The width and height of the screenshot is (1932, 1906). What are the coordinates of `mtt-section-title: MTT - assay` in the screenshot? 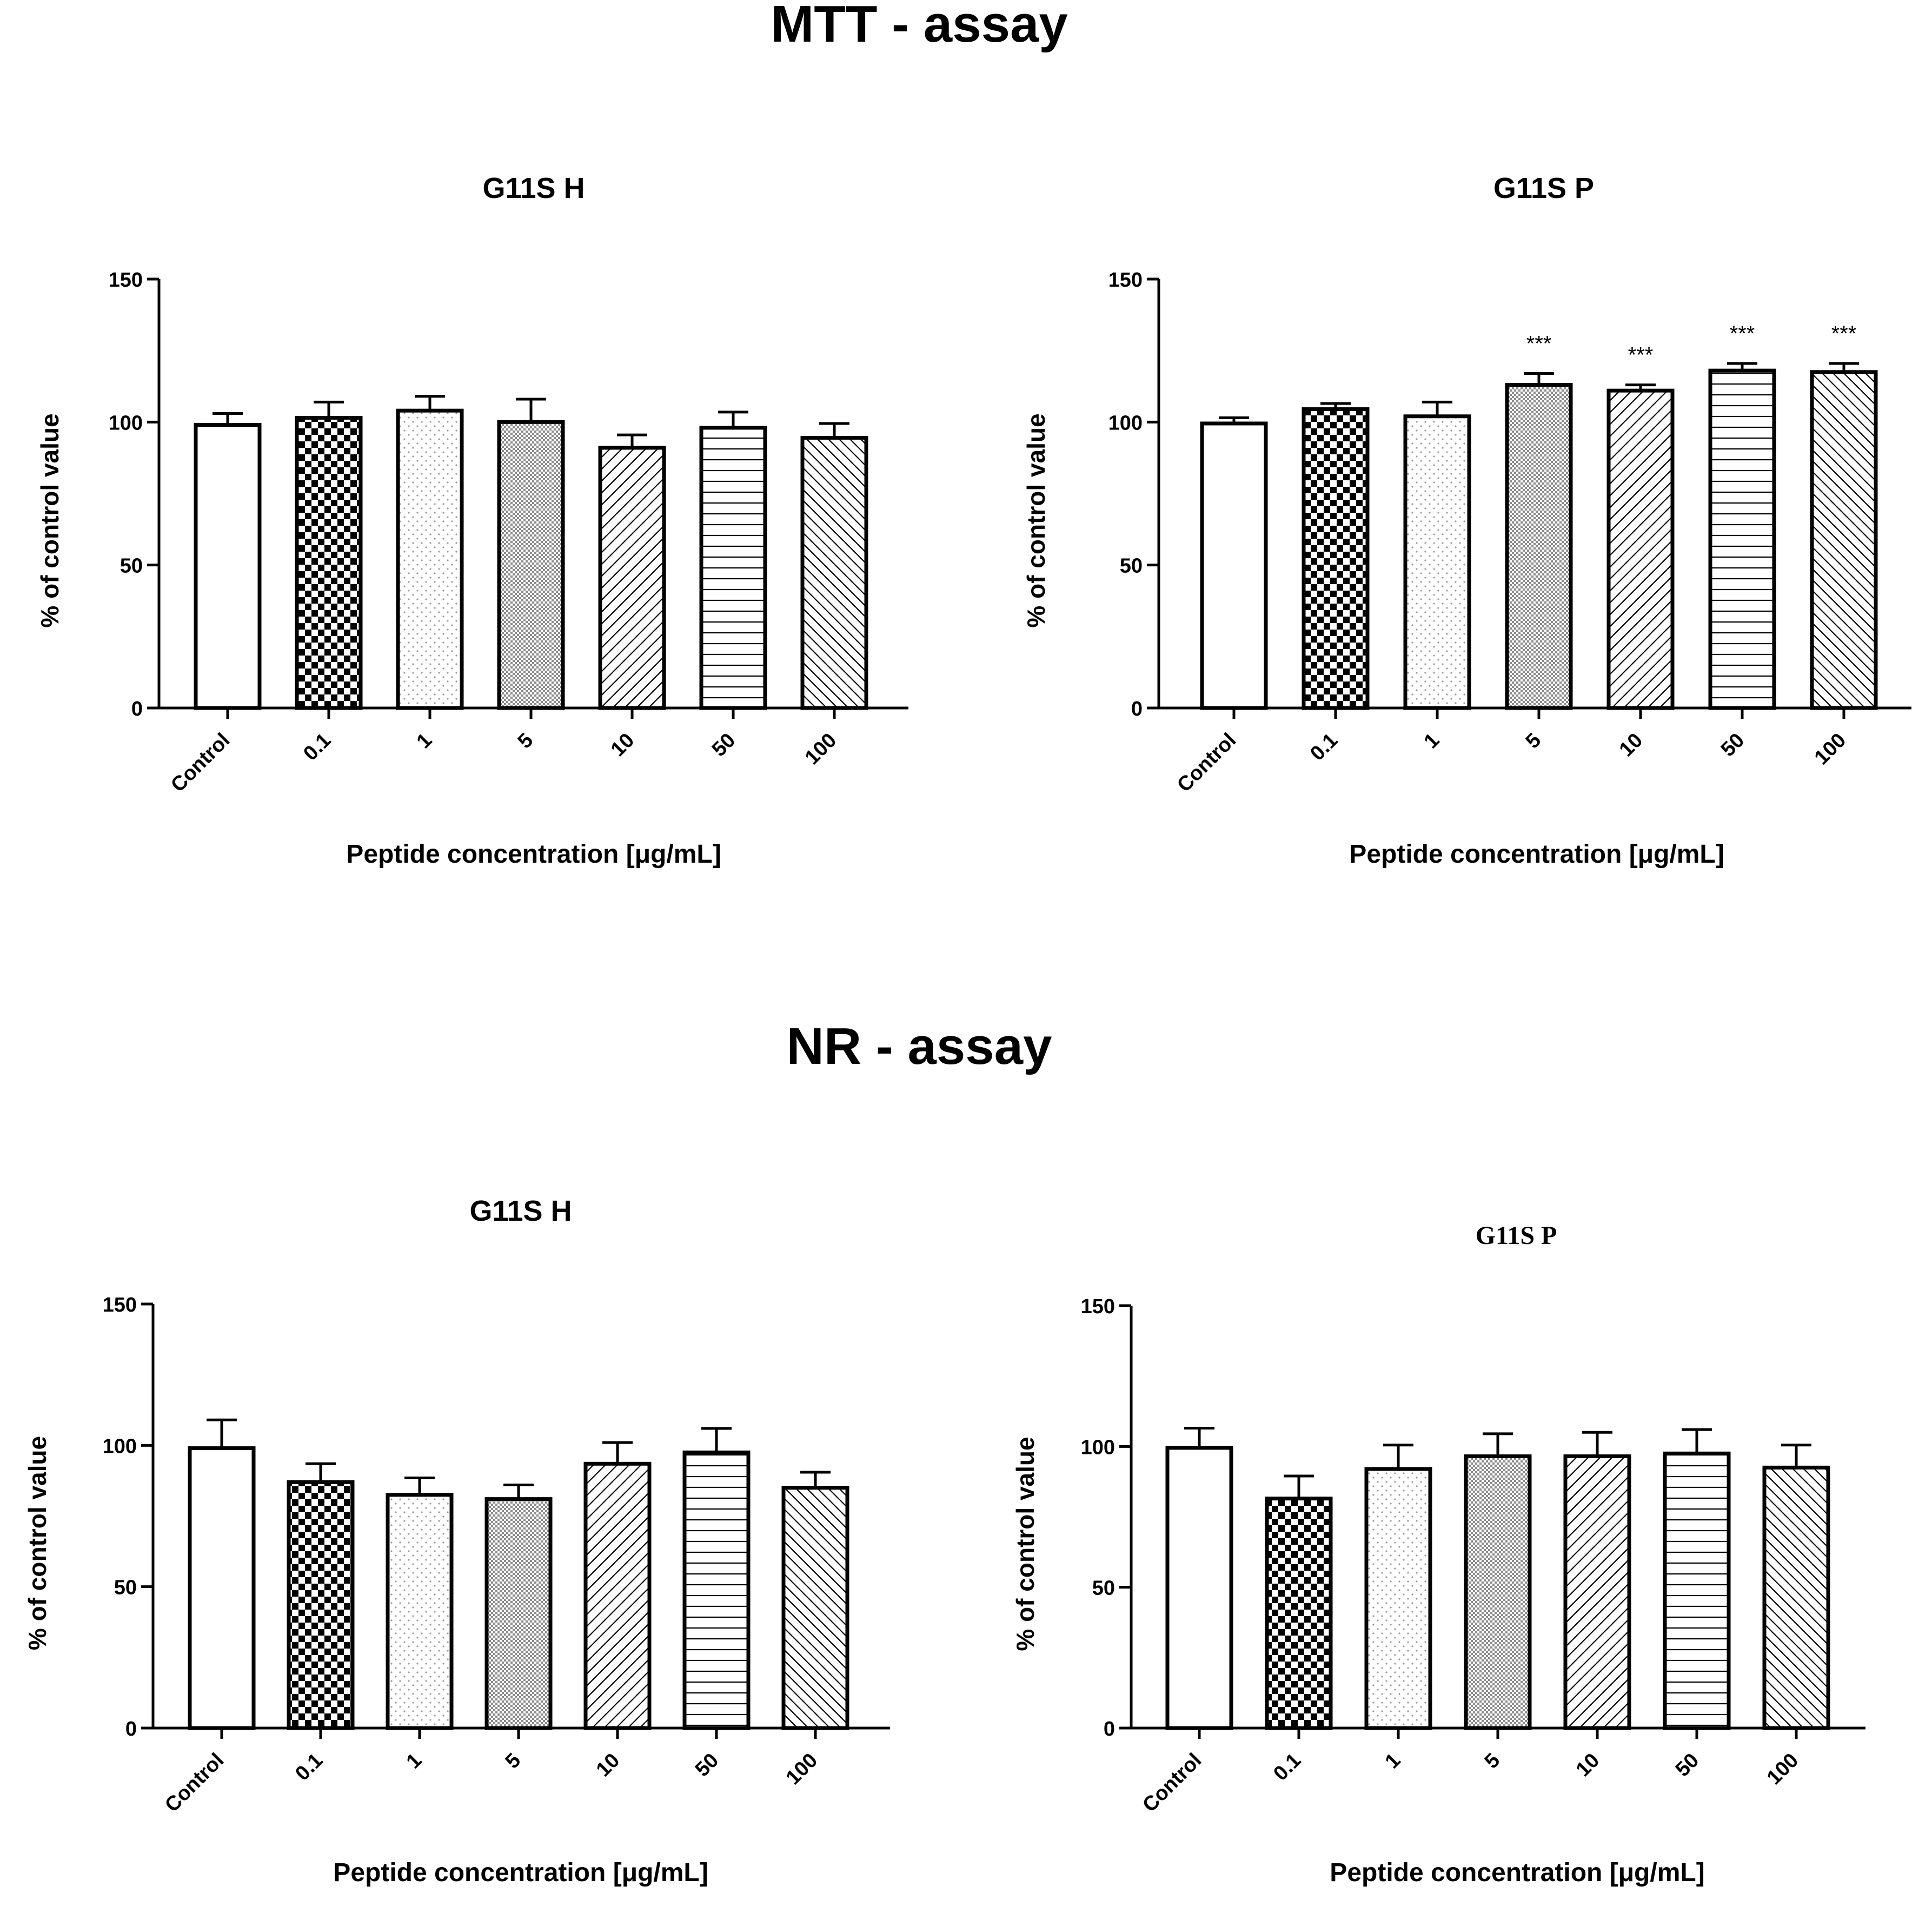 It's located at (919, 26).